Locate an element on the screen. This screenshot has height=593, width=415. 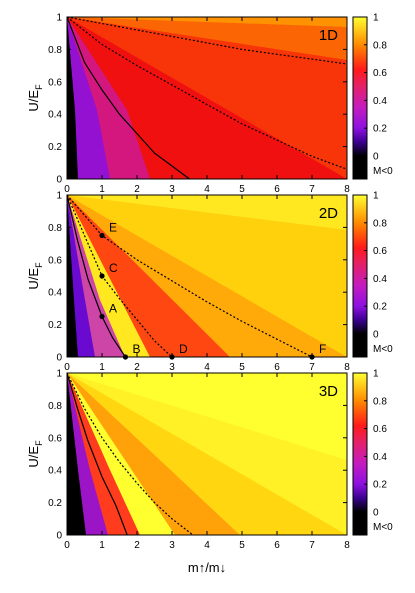
point-d-label: D is located at coordinates (183, 349).